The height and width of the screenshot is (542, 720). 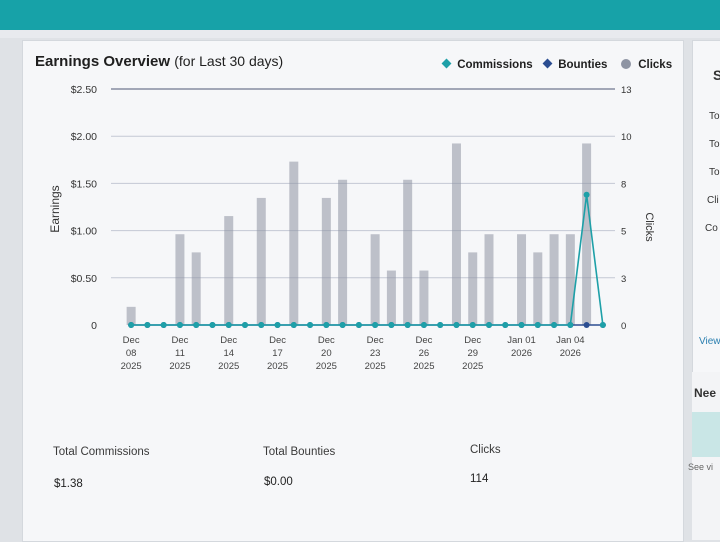 I want to click on y2-tick-label: 3, so click(x=623, y=279).